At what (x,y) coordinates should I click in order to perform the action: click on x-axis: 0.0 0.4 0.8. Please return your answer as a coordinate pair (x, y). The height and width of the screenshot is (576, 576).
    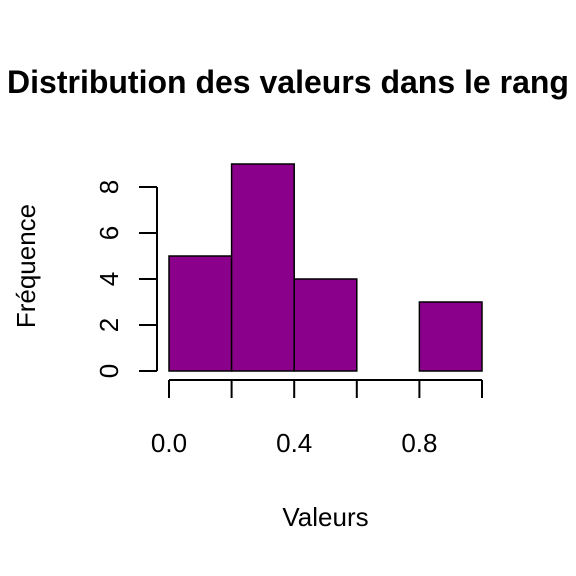
    Looking at the image, I should click on (317, 418).